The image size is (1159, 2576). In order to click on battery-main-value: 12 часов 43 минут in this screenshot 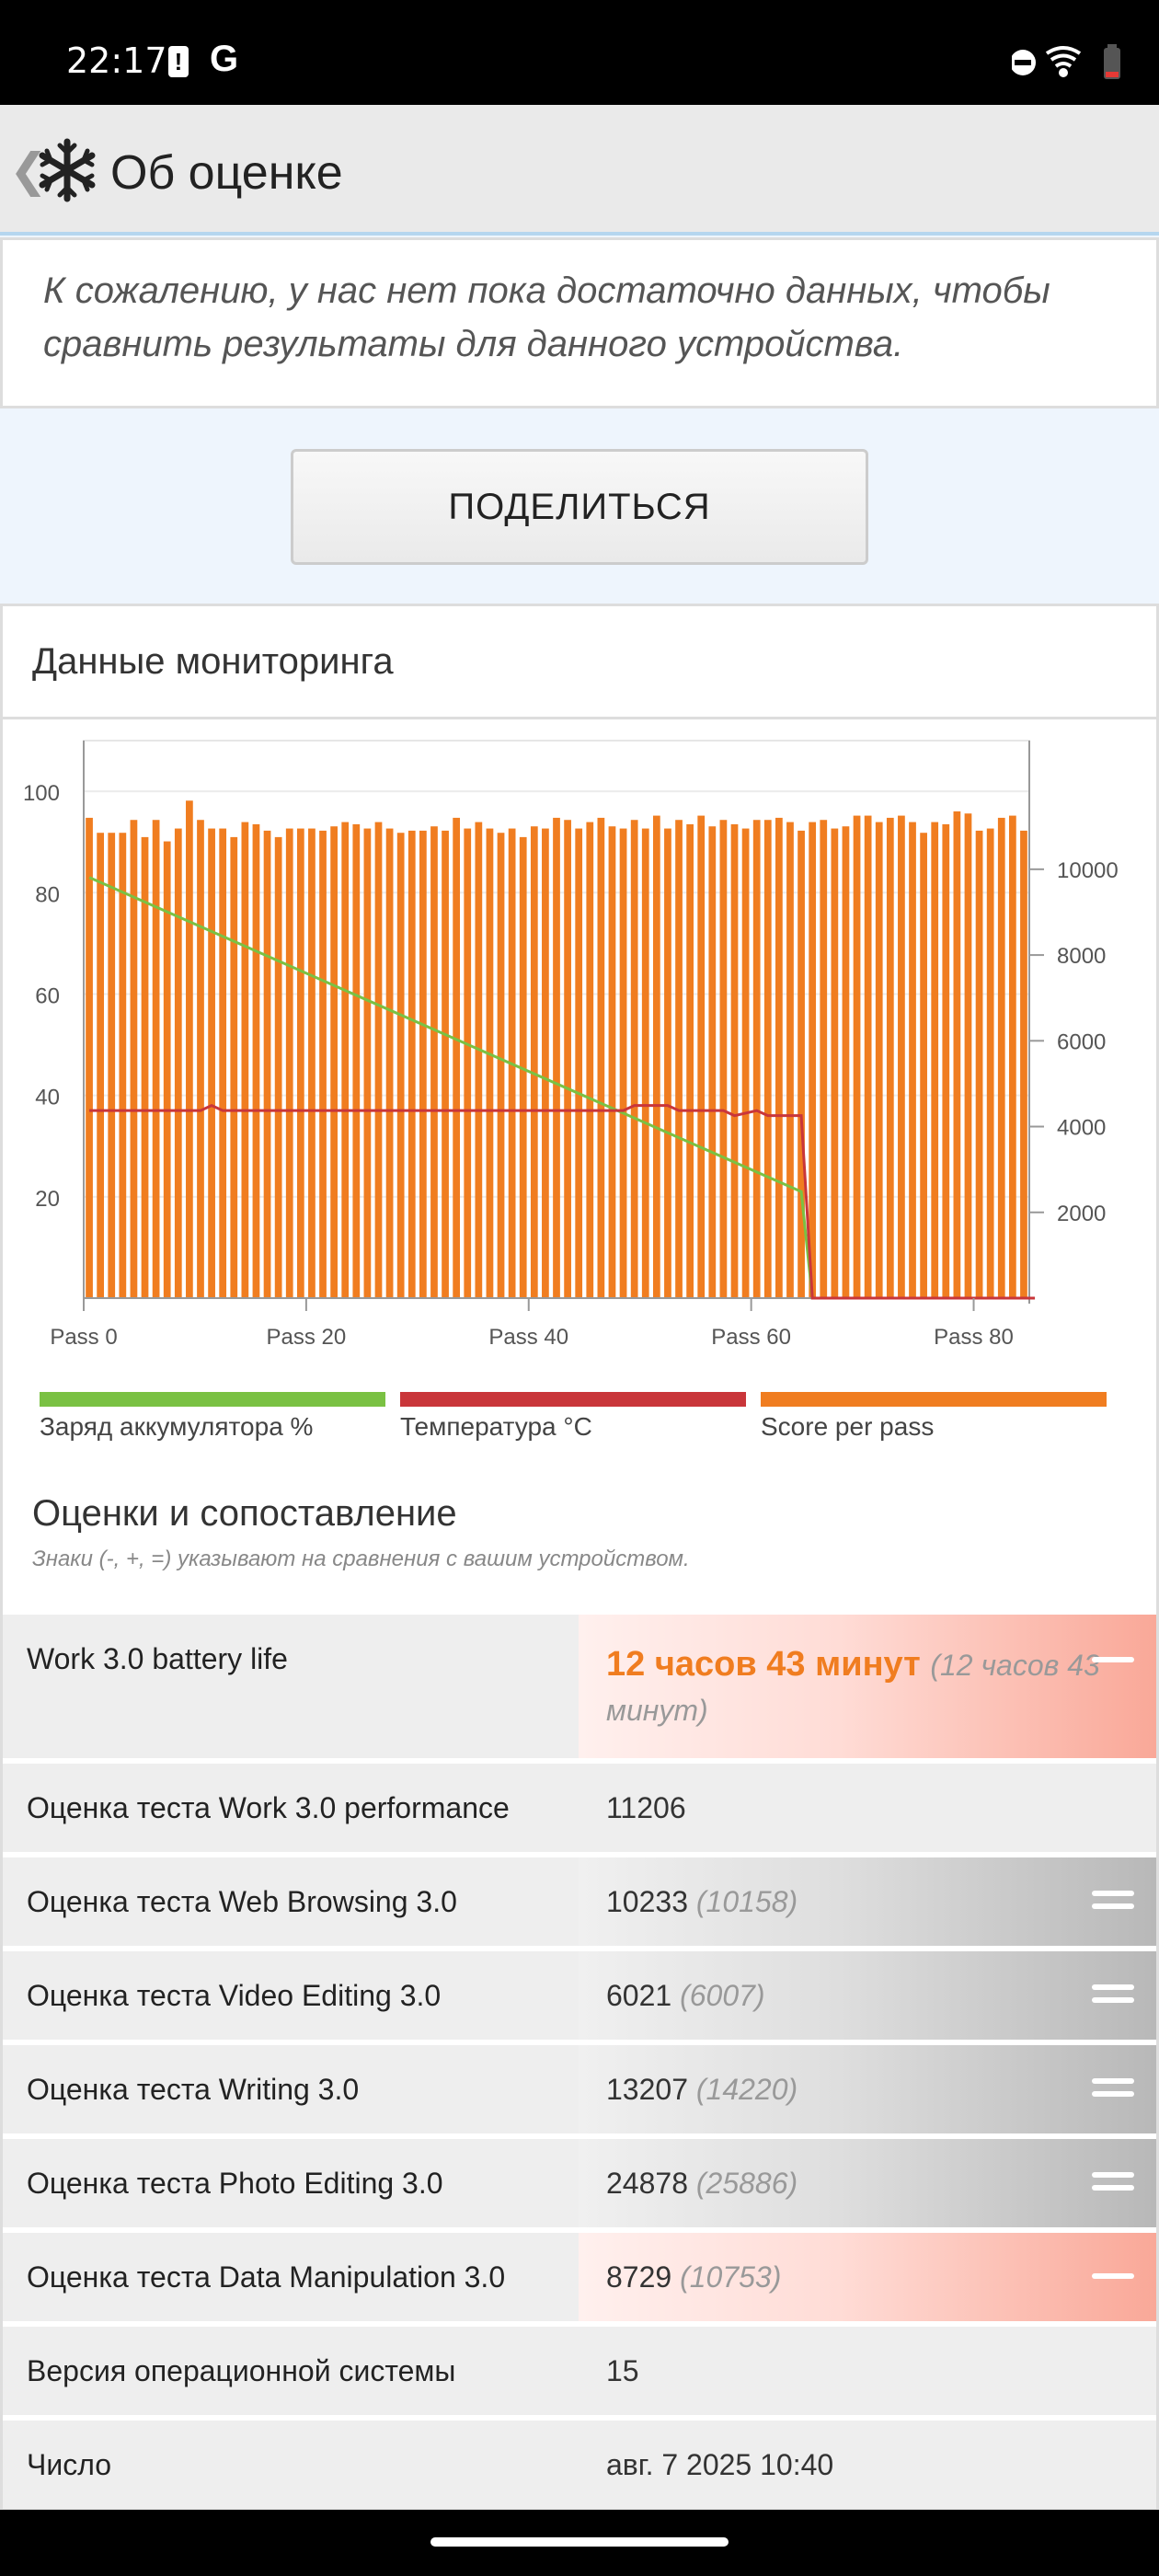, I will do `click(763, 1664)`.